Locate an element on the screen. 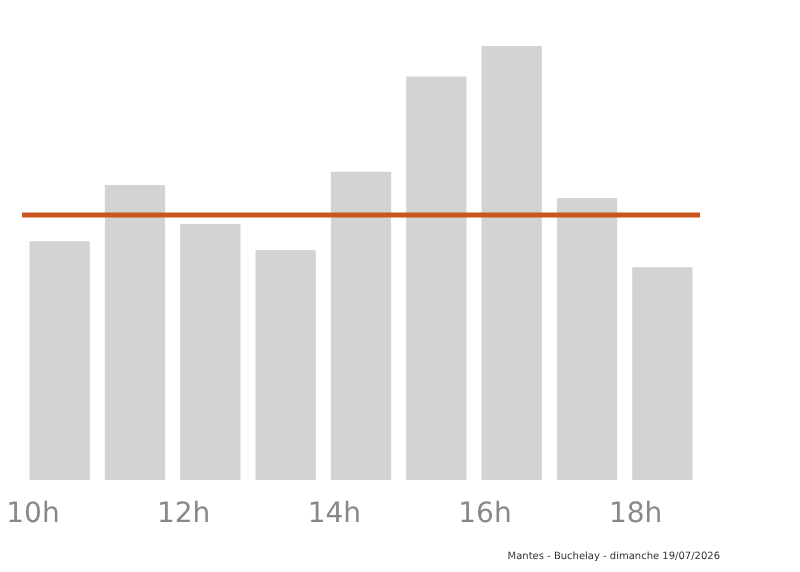 This screenshot has height=572, width=800. x-tick-label: 10h is located at coordinates (33, 514).